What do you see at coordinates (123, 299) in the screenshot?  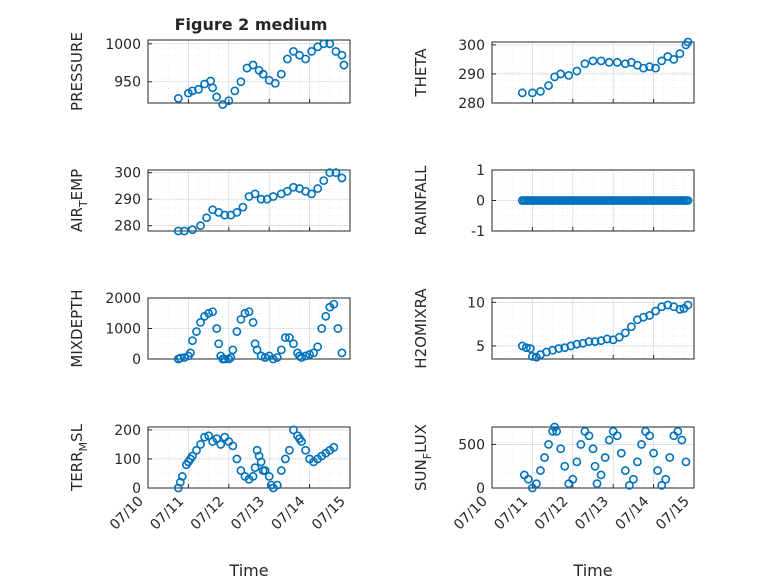 I see `y-tick-label: 2000` at bounding box center [123, 299].